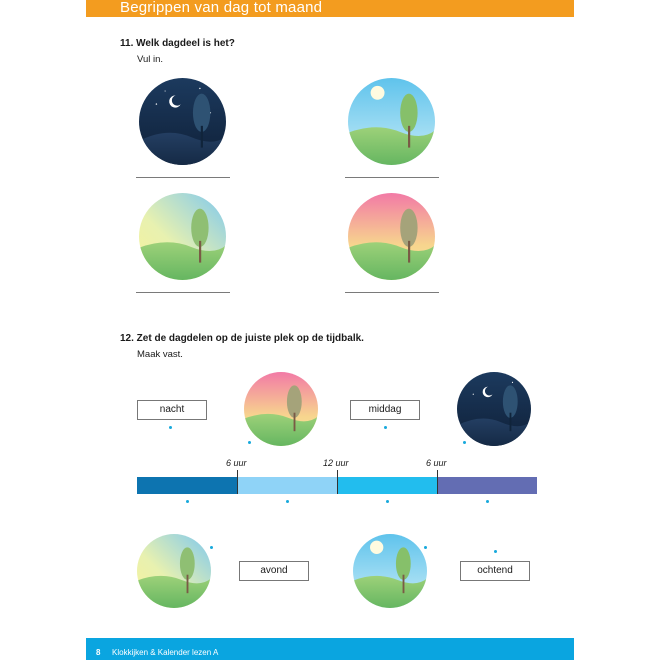  What do you see at coordinates (330, 649) in the screenshot?
I see `footer-bar` at bounding box center [330, 649].